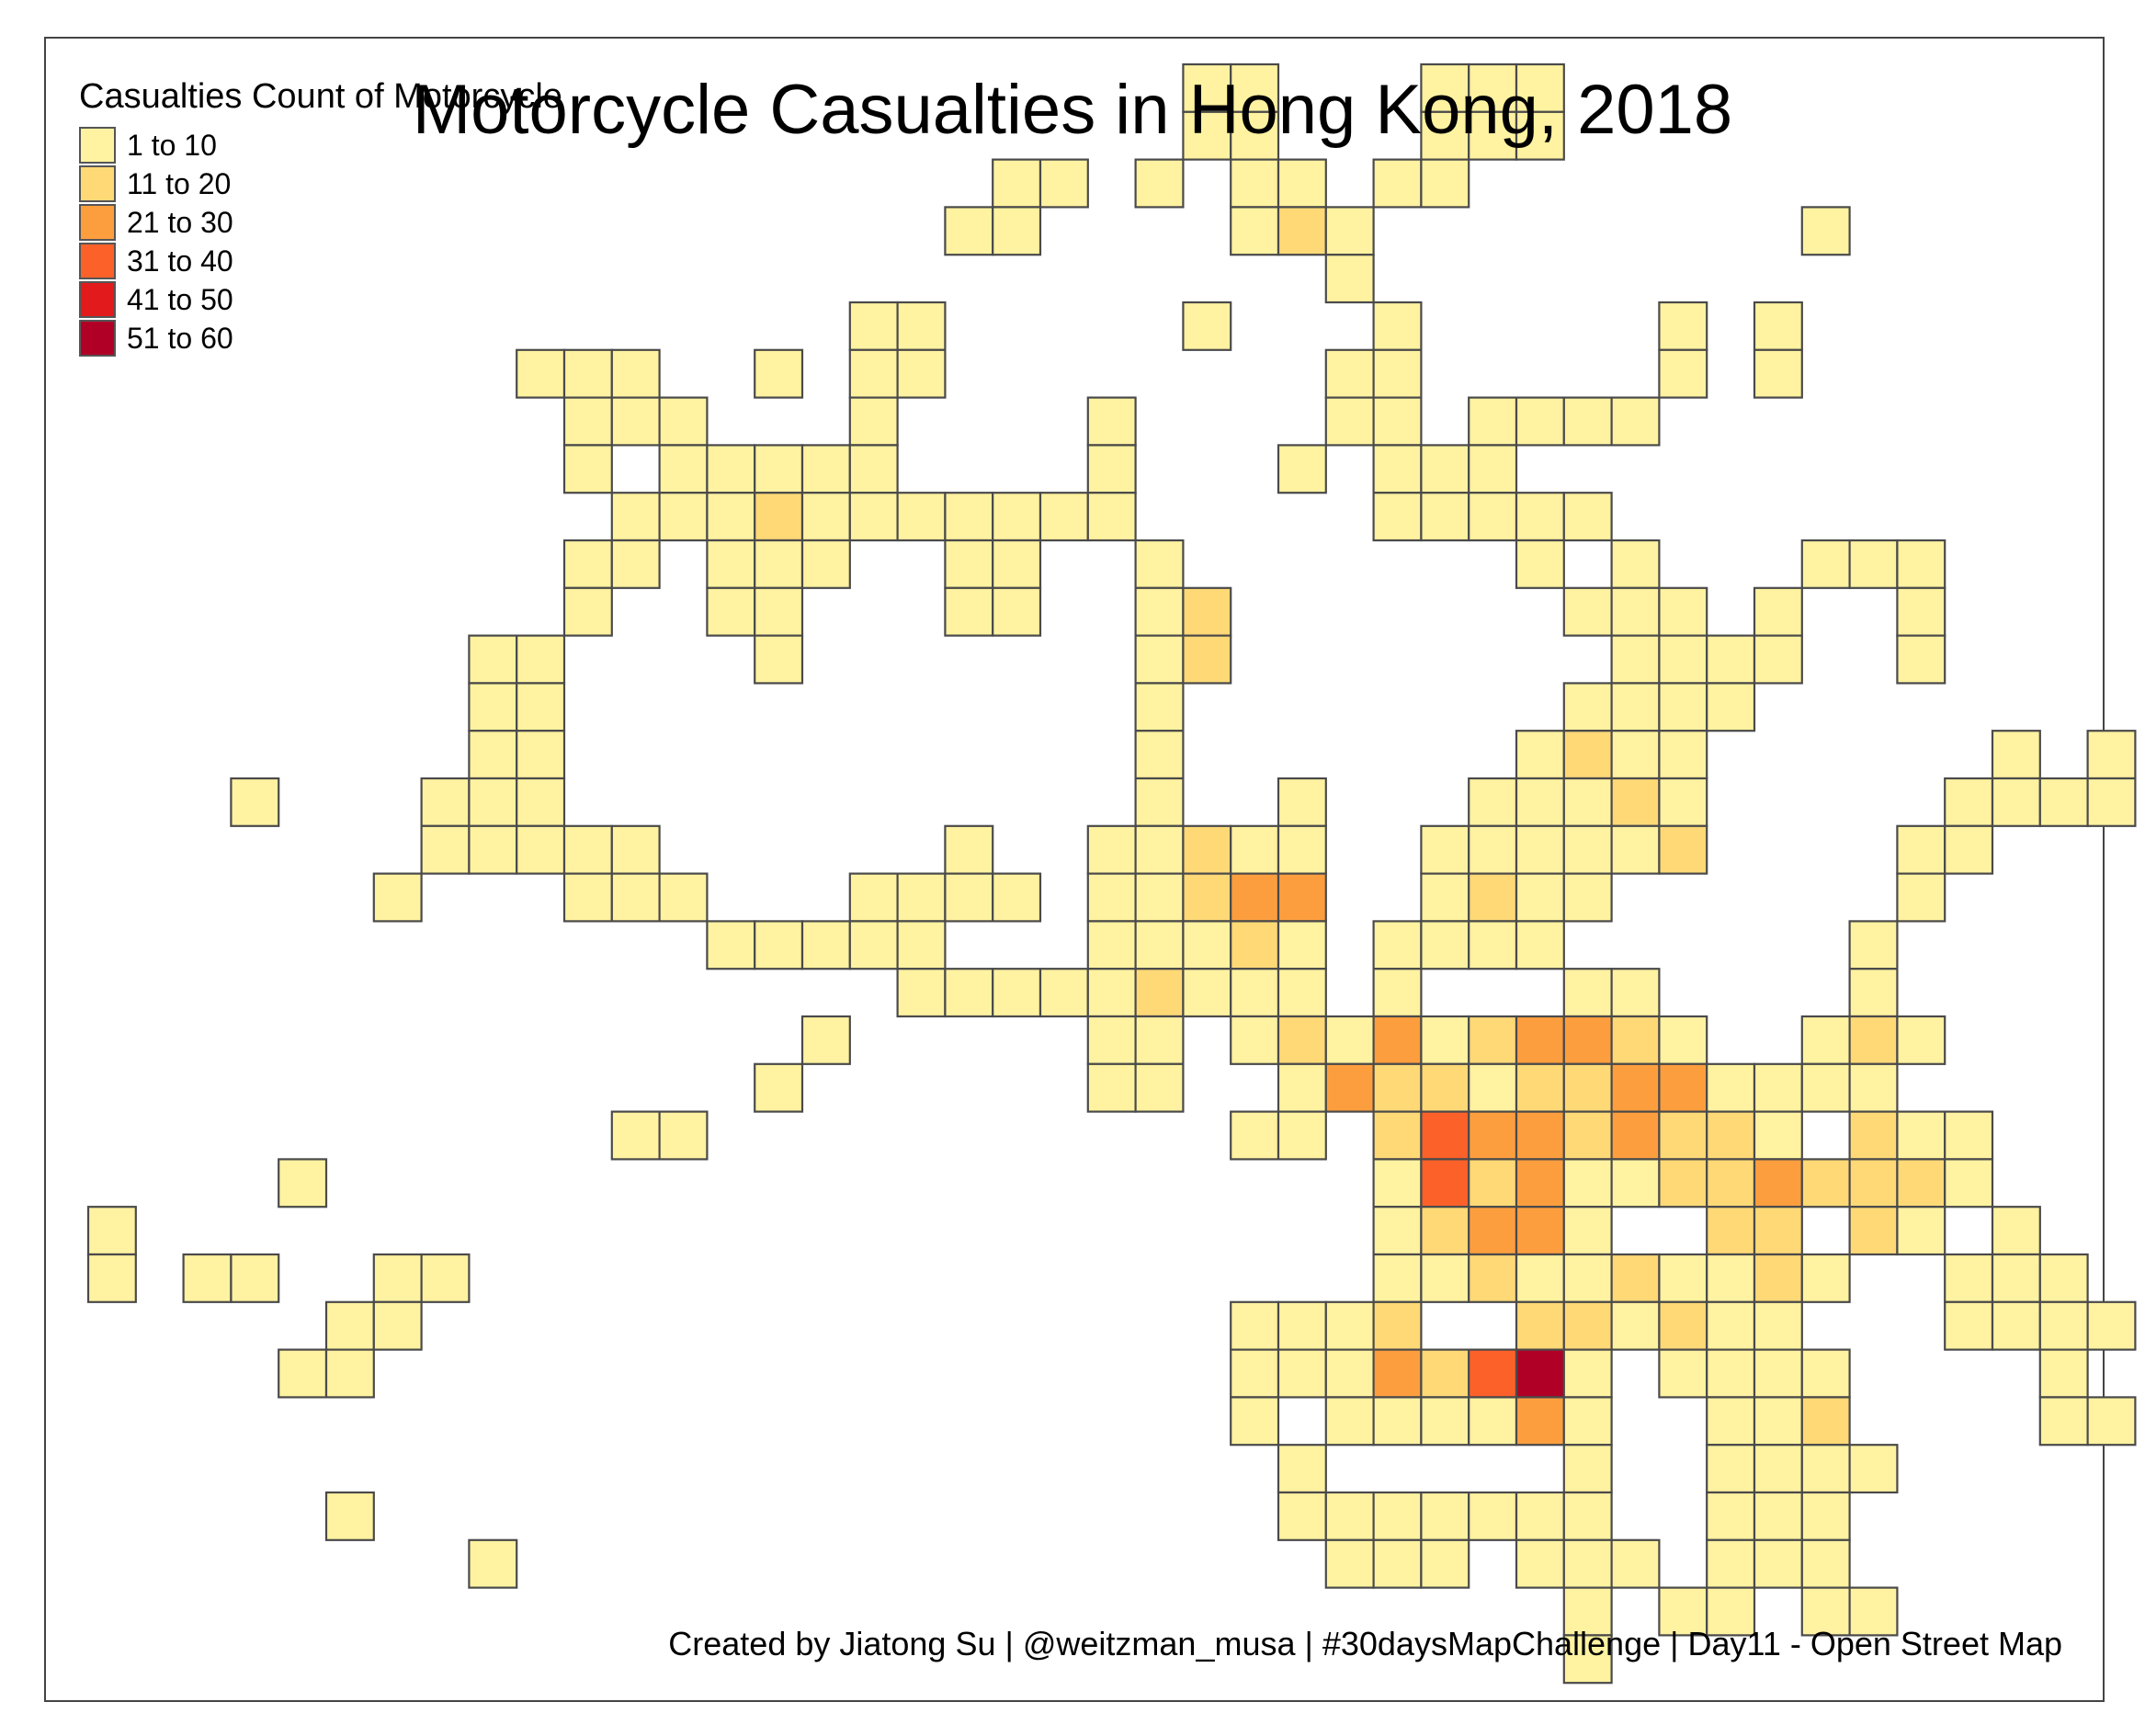 The width and height of the screenshot is (2145, 1736). Describe the element at coordinates (172, 145) in the screenshot. I see `legend-label: 1 to 10` at that location.